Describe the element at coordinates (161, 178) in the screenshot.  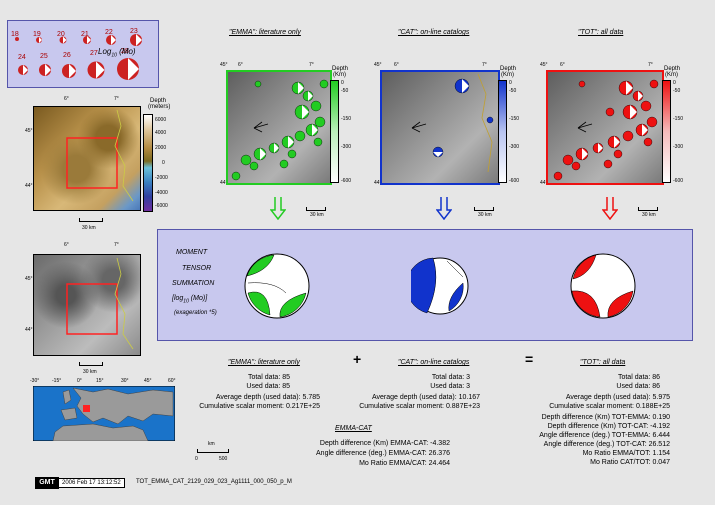
I see `topo-tick-4: -2000` at that location.